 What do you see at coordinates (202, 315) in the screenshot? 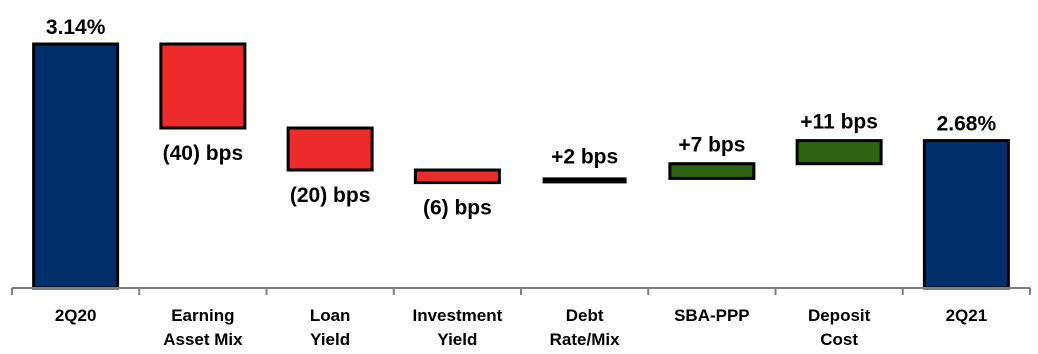
I see `category-label-1-0: Earning` at bounding box center [202, 315].